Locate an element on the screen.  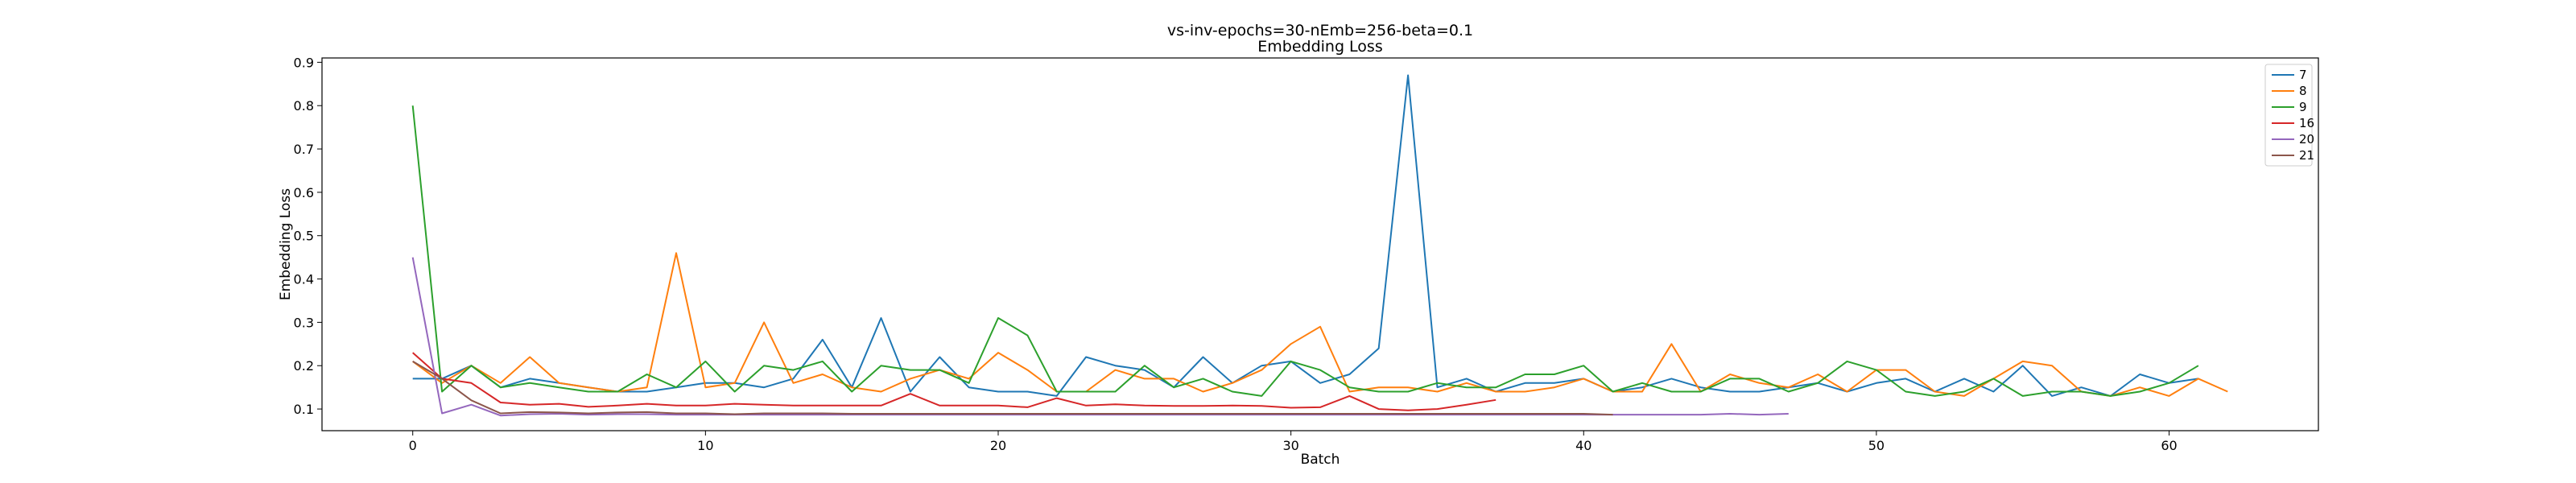
legend-label-7: 7 is located at coordinates (2303, 75).